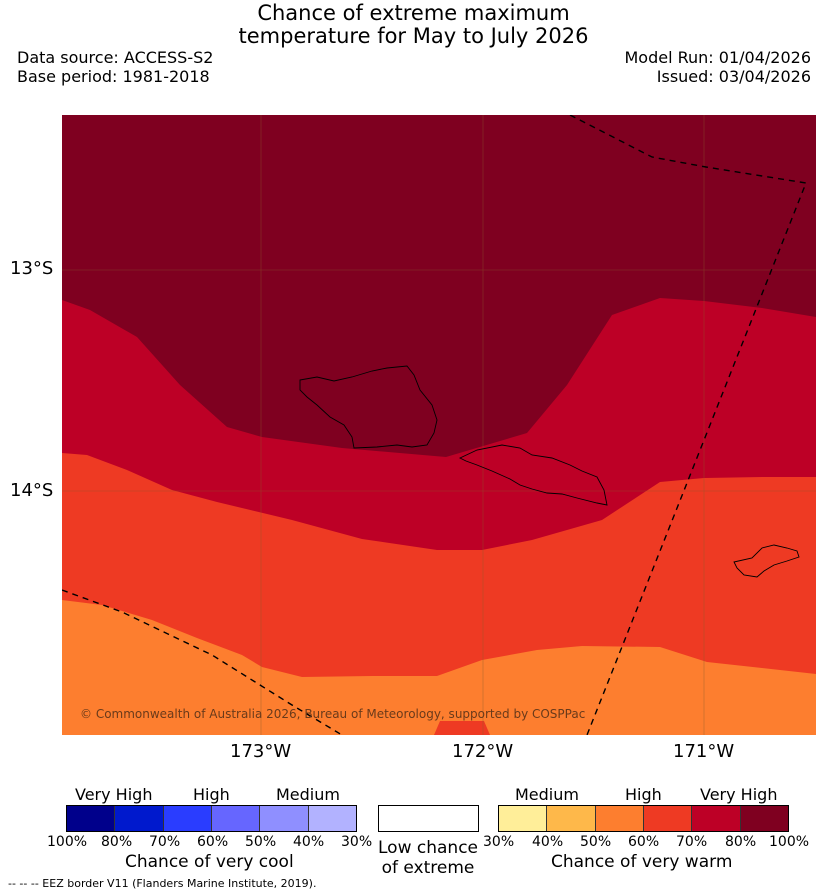  Describe the element at coordinates (644, 842) in the screenshot. I see `warm-tick: 60%` at that location.